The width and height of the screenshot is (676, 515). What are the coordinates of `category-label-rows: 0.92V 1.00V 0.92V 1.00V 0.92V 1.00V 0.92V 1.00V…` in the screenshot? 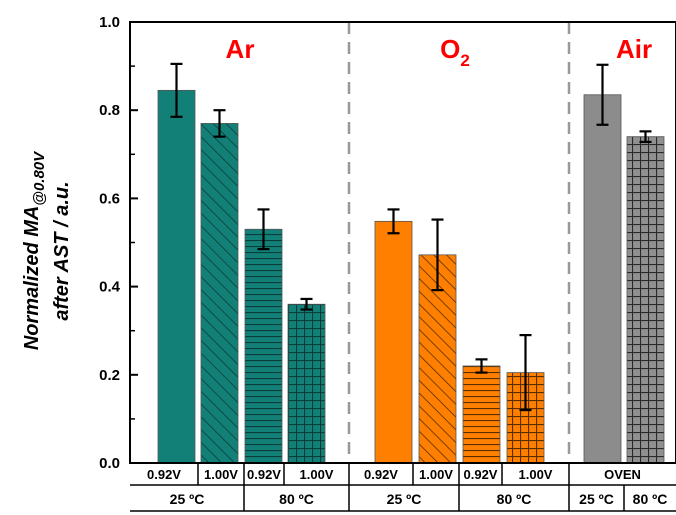 It's located at (403, 487).